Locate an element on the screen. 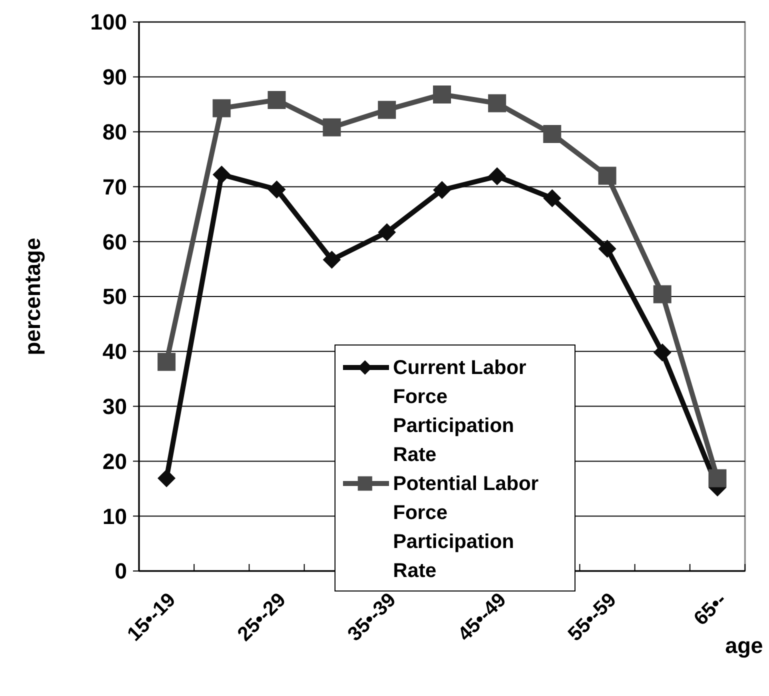  y-tick-label: 50 is located at coordinates (114, 297).